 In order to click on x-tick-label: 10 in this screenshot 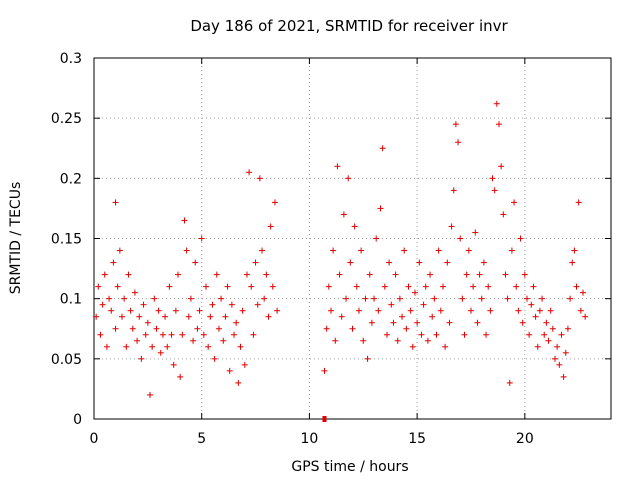, I will do `click(310, 439)`.